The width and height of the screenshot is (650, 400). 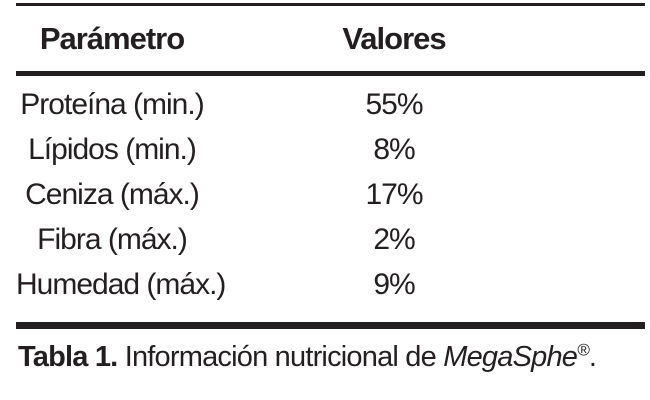 What do you see at coordinates (394, 284) in the screenshot?
I see `value-cell: 9%` at bounding box center [394, 284].